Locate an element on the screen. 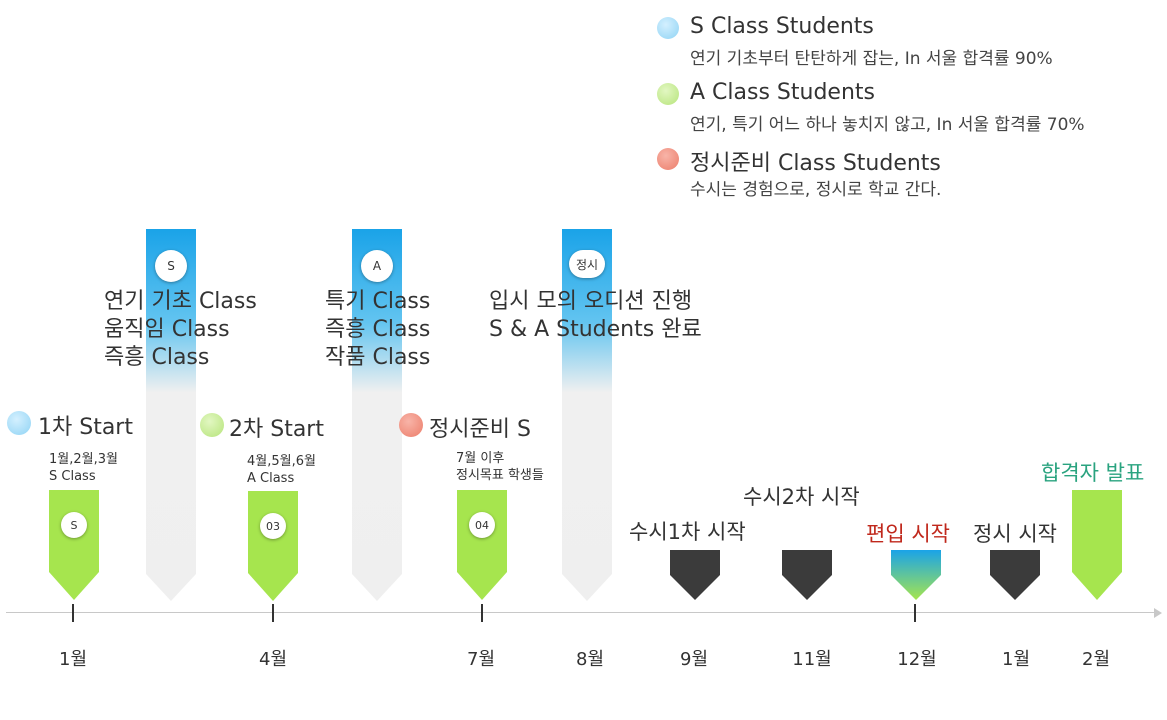 The width and height of the screenshot is (1167, 720). second-start-months: 4월,5월,6월 is located at coordinates (281, 461).